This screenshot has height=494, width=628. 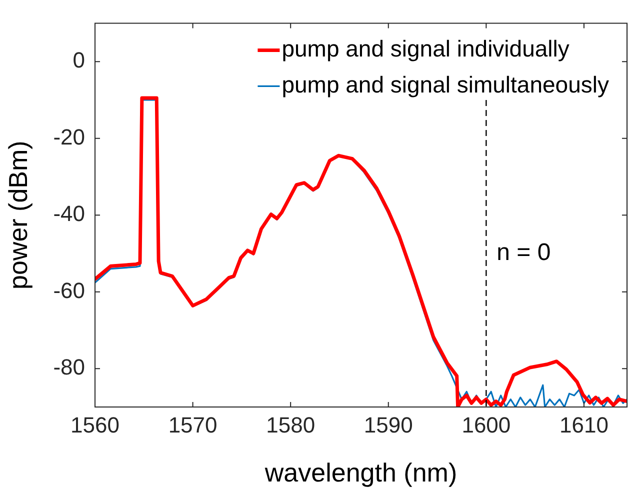 What do you see at coordinates (361, 473) in the screenshot?
I see `x-axis-title: wavelength (nm)` at bounding box center [361, 473].